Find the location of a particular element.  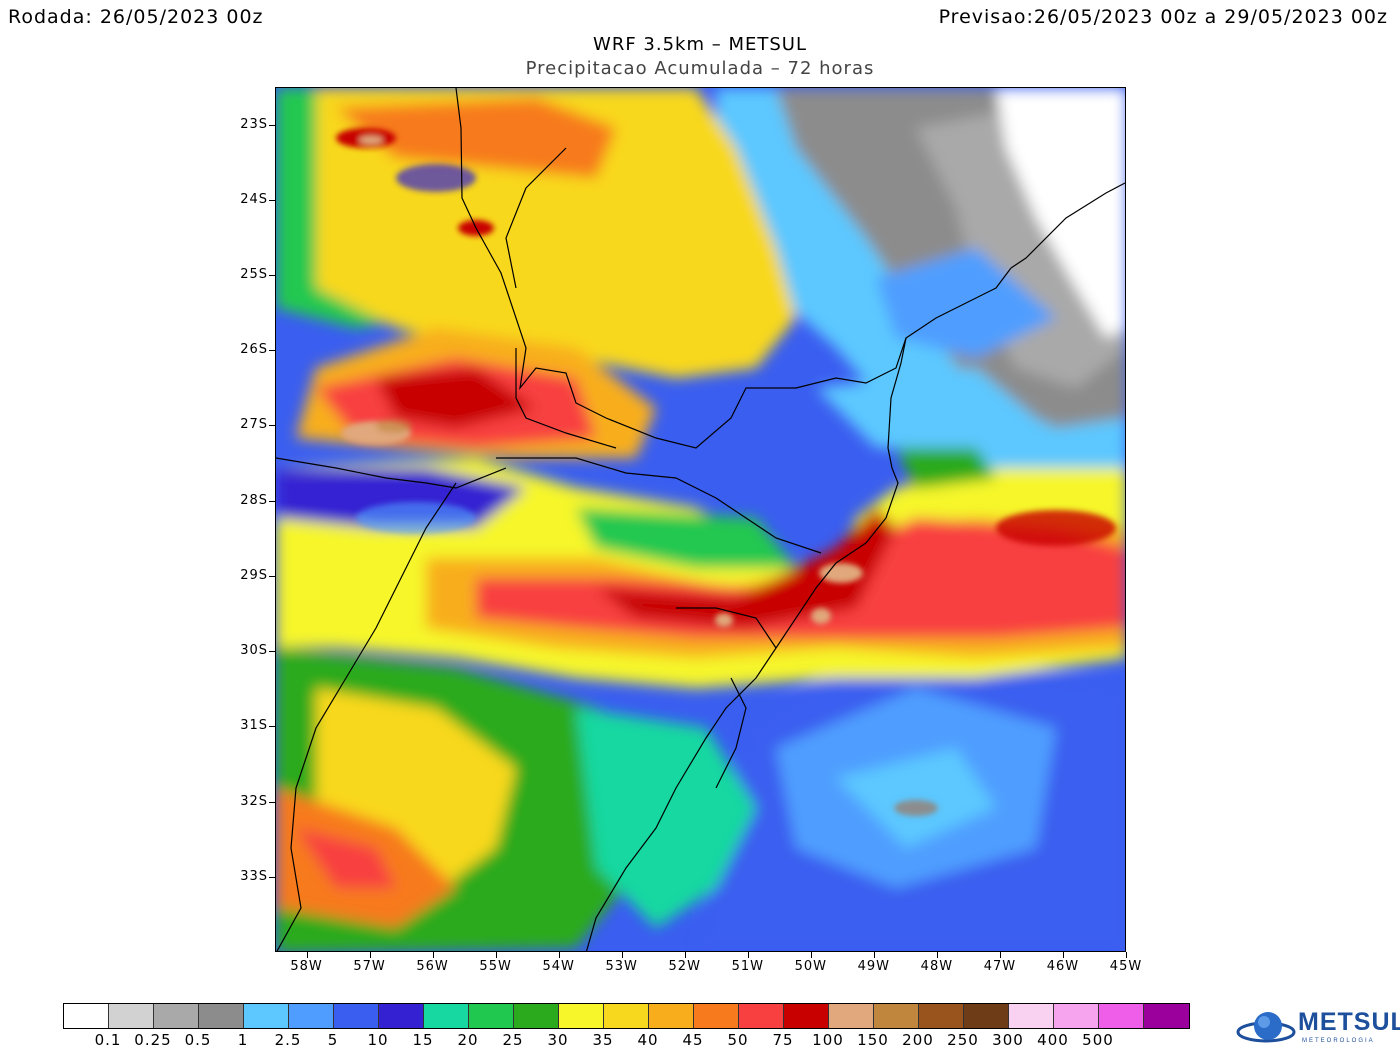

lon-label: 53W is located at coordinates (621, 966).